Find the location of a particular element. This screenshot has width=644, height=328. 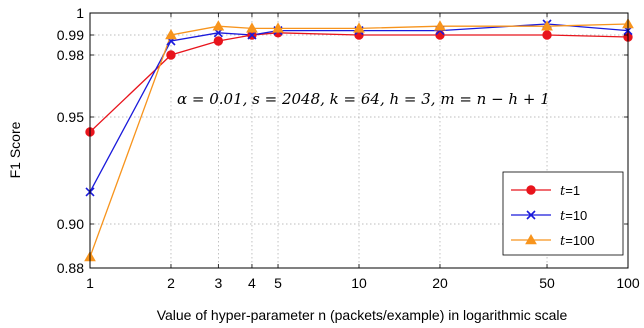

legend: t=1 t=10 t=100 is located at coordinates (563, 213).